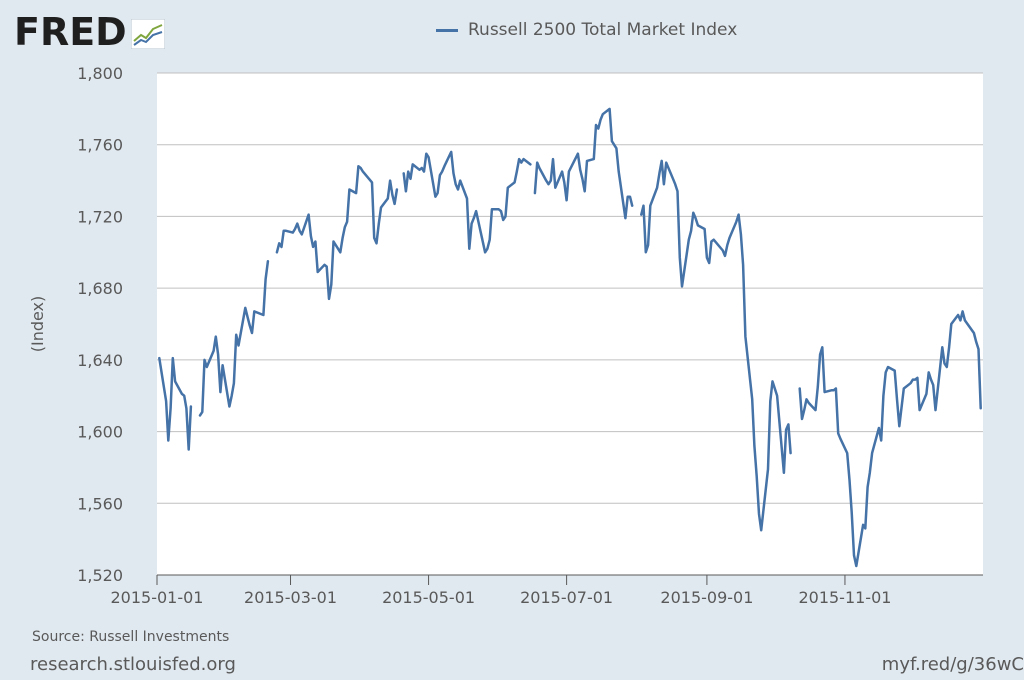  Describe the element at coordinates (100, 360) in the screenshot. I see `y-tick-label: 1,640` at that location.